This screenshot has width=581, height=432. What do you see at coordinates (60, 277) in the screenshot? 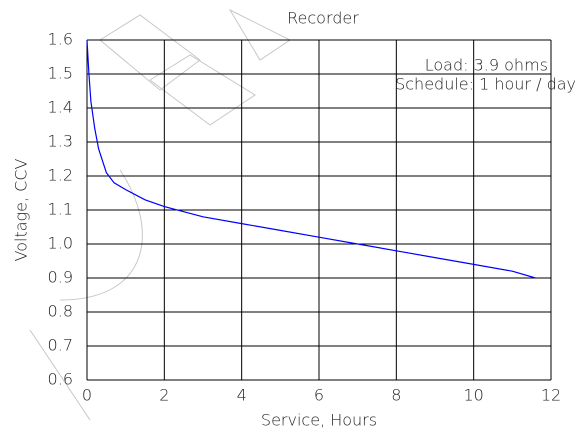
I see `y-tick-label: 0.9` at bounding box center [60, 277].